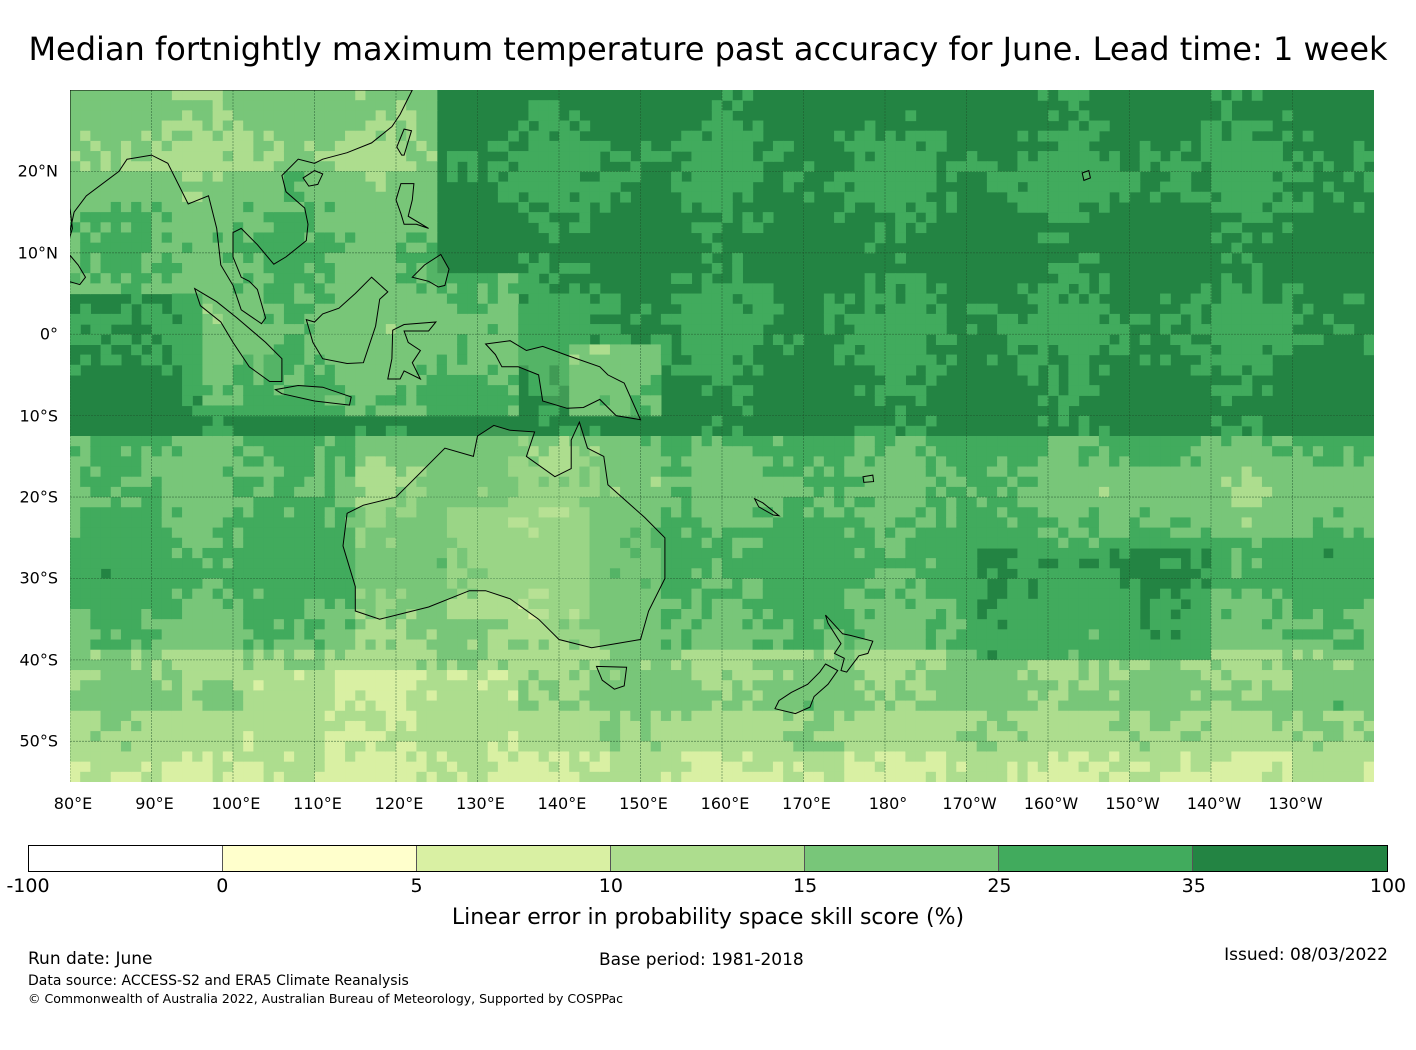  I want to click on longitude-label: 160°W, so click(1051, 803).